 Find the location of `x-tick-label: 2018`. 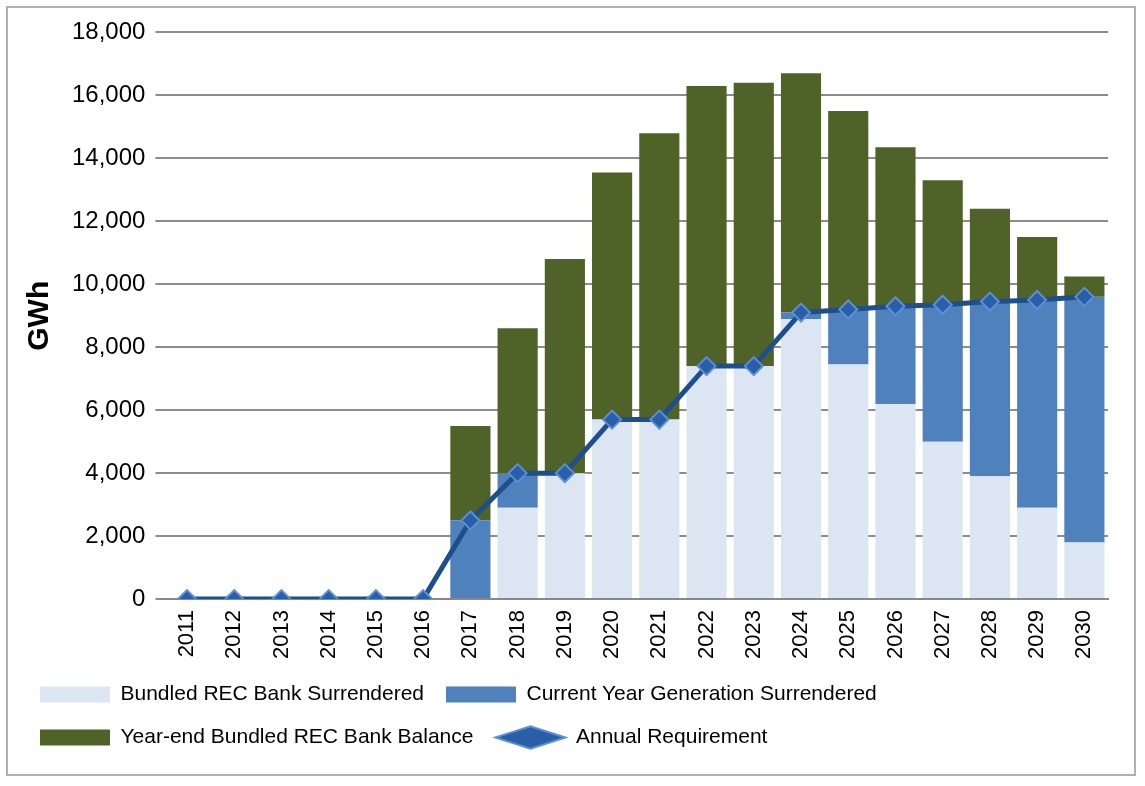

x-tick-label: 2018 is located at coordinates (516, 635).